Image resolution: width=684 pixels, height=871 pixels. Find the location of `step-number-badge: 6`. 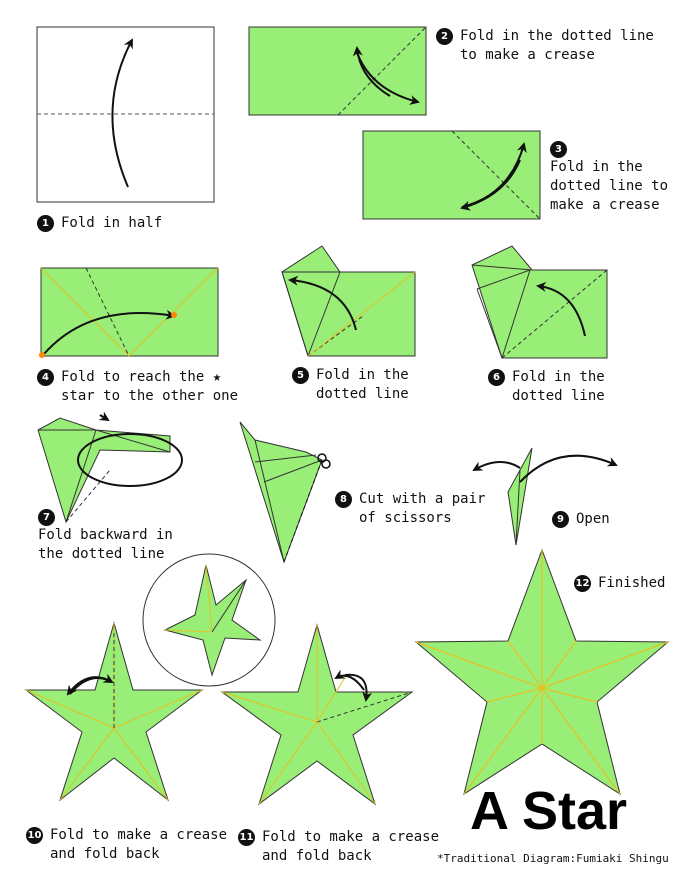

step-number-badge: 6 is located at coordinates (496, 377).